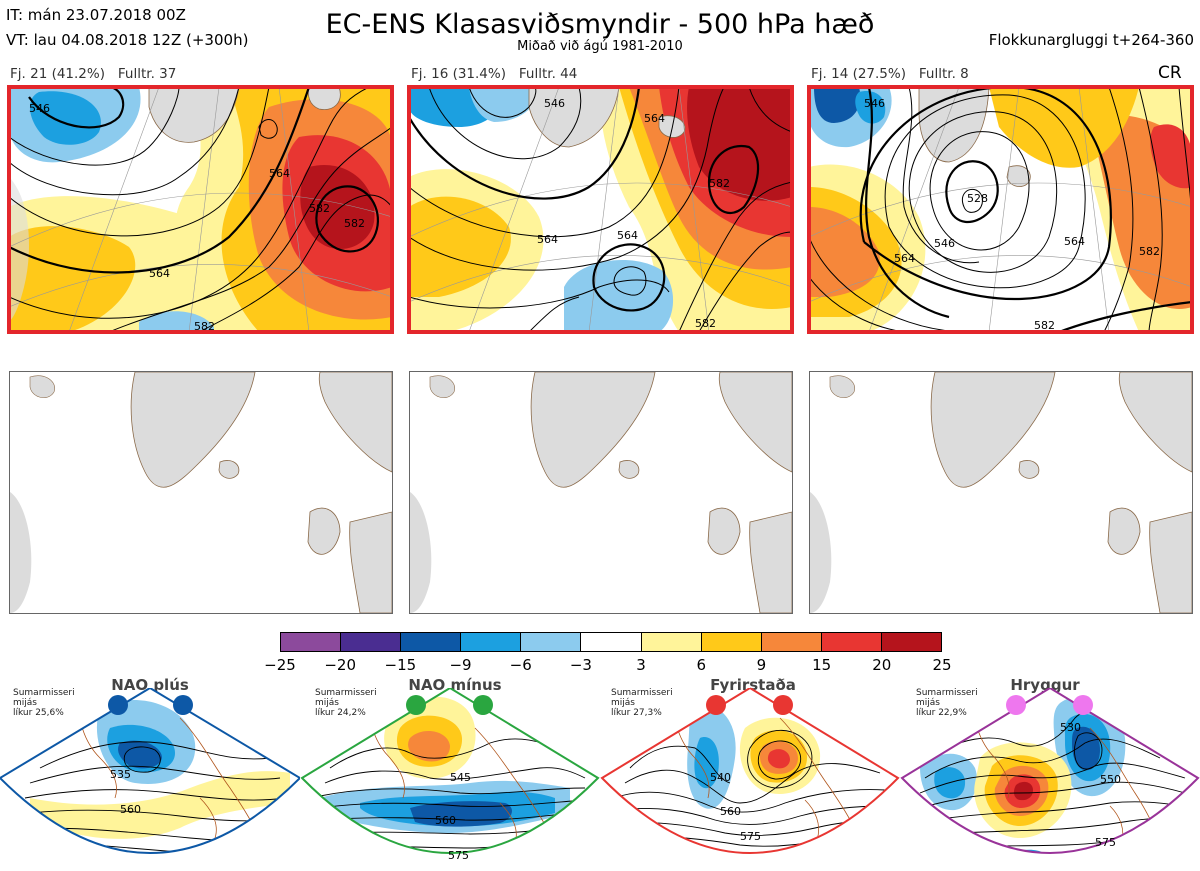 The width and height of the screenshot is (1200, 871). Describe the element at coordinates (701, 665) in the screenshot. I see `colorbar-tick-label: 6` at that location.